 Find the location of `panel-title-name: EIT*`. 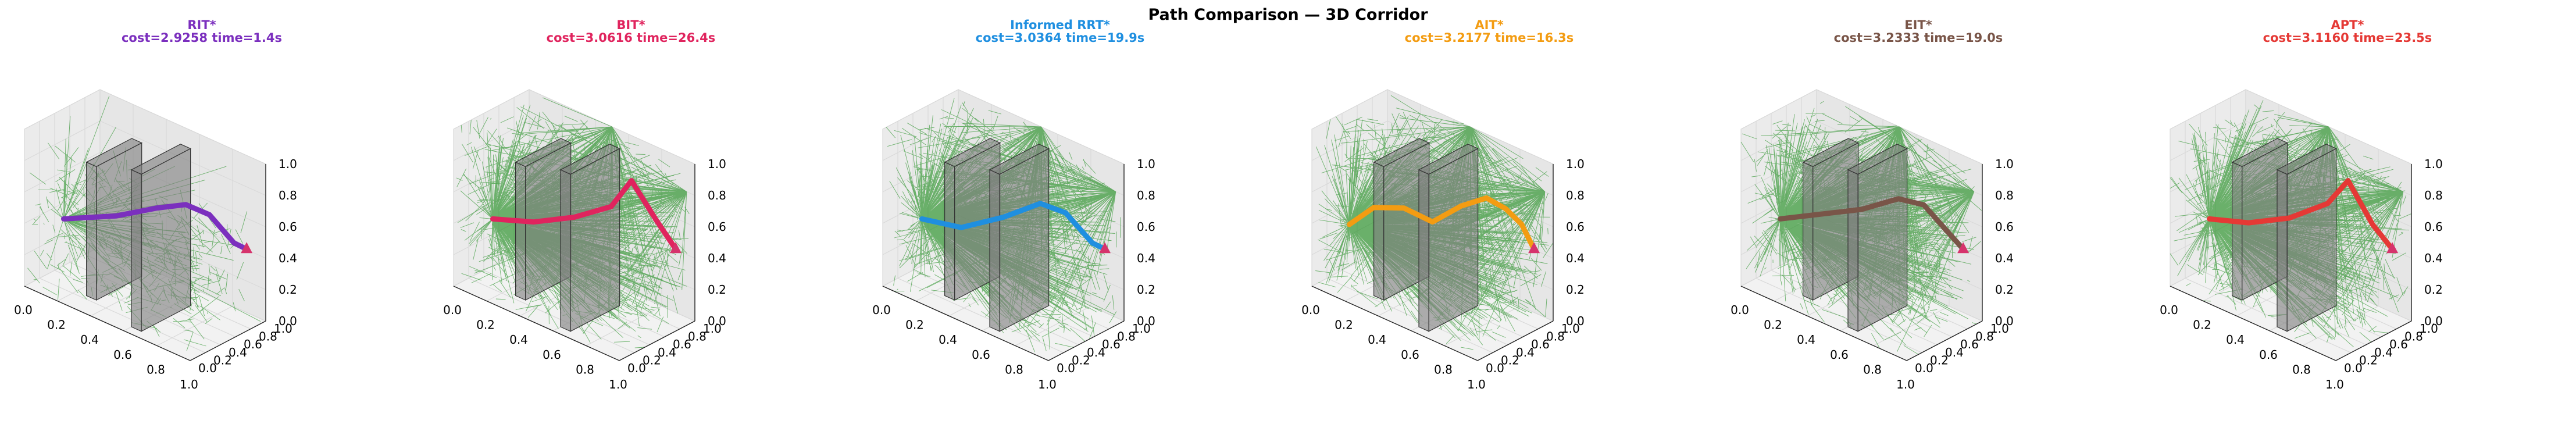

panel-title-name: EIT* is located at coordinates (1918, 25).